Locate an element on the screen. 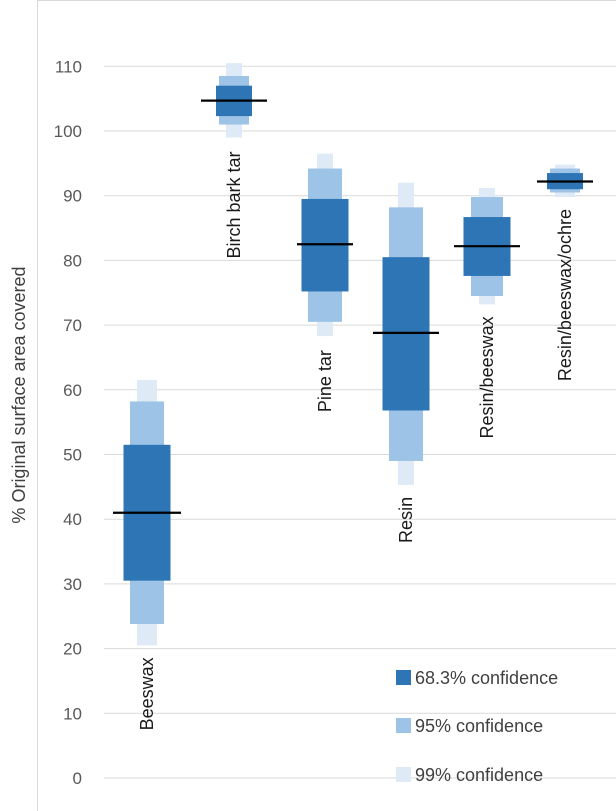 The image size is (616, 811). category-label-1: Birch bark tar is located at coordinates (234, 204).